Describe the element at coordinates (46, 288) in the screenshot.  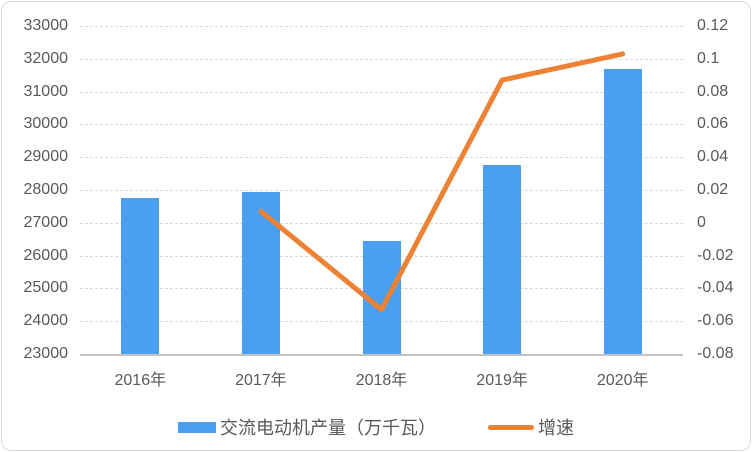
I see `left-axis-tick-label: 25000` at that location.